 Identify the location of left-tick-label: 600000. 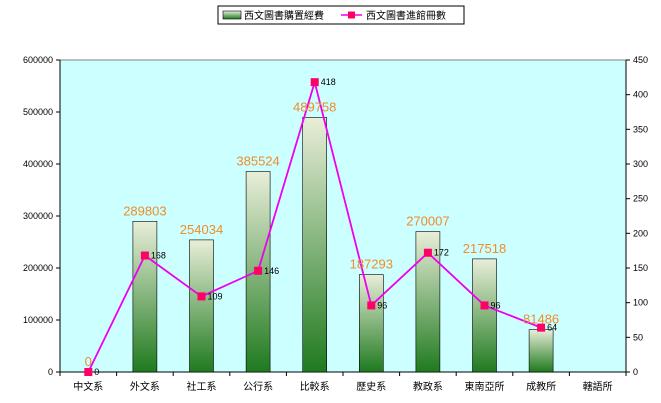
(38, 60).